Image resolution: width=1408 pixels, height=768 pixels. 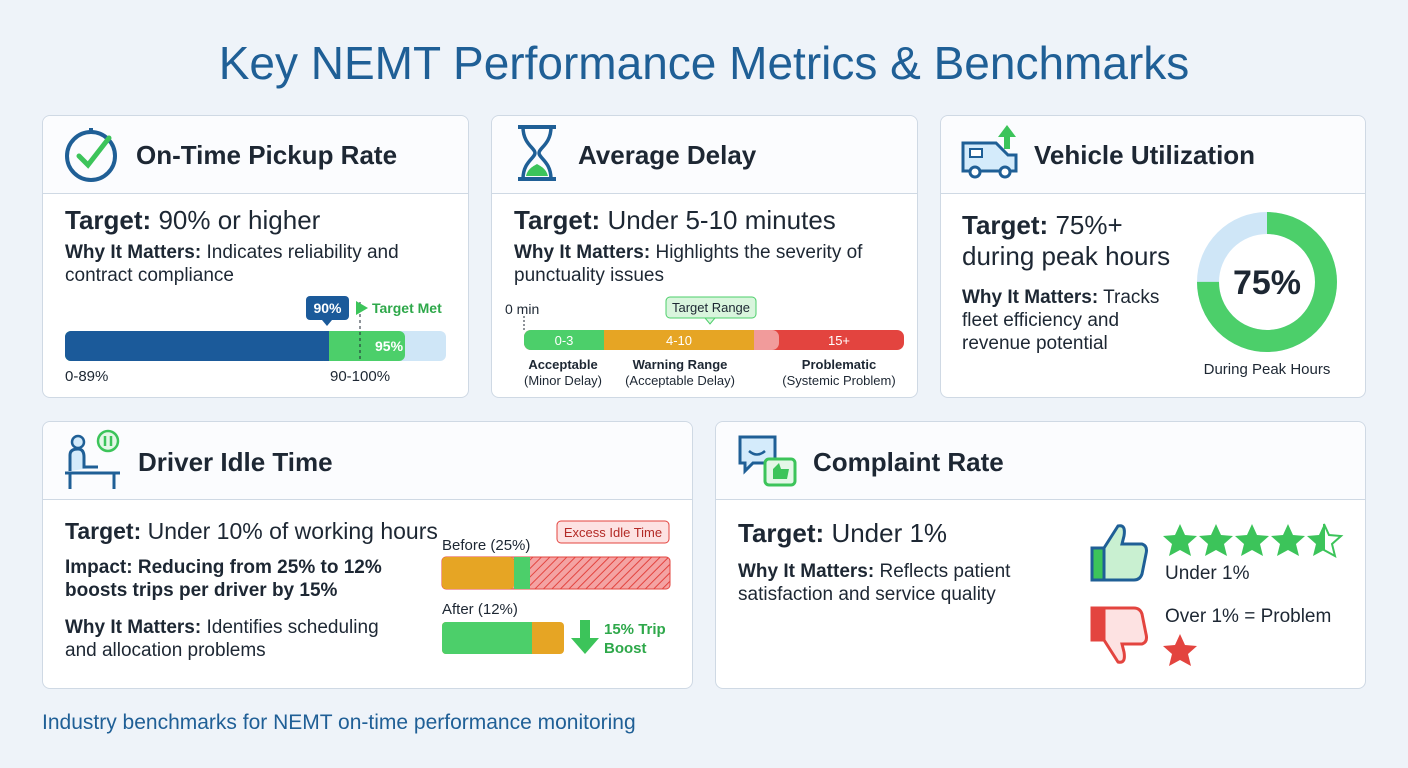 I want to click on rating-icons, so click(x=1217, y=594).